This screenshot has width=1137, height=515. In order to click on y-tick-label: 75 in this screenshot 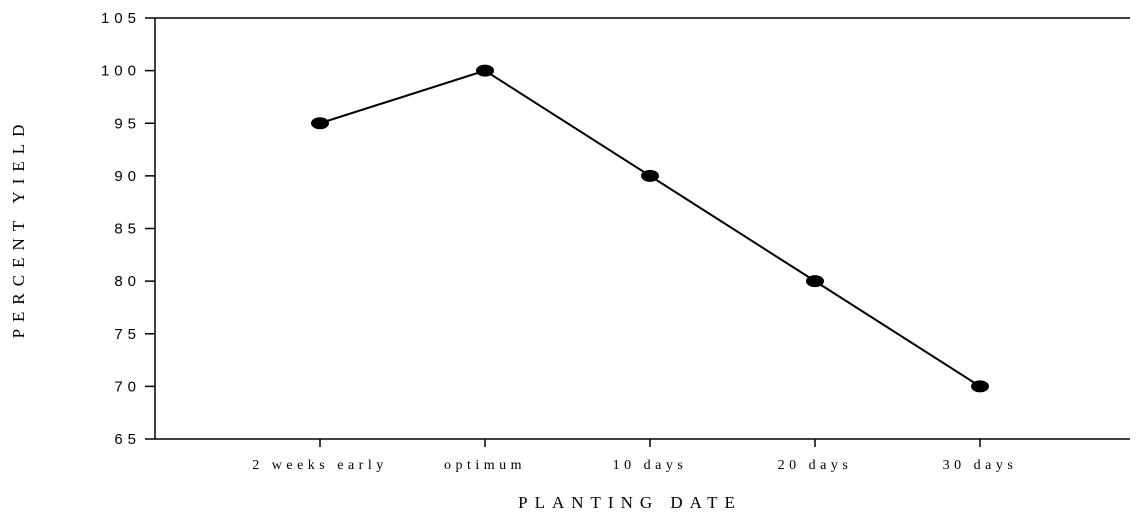, I will do `click(127, 334)`.